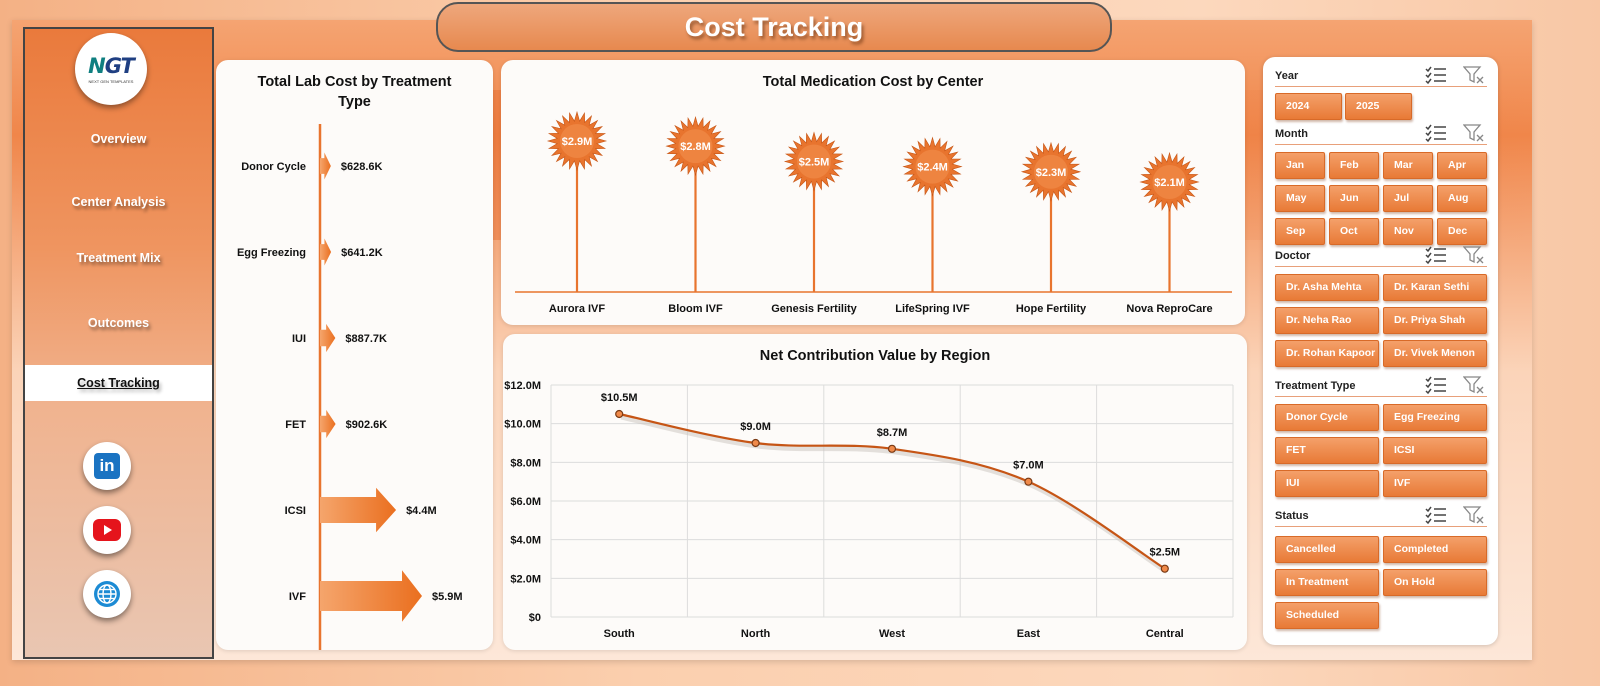 The height and width of the screenshot is (686, 1600). Describe the element at coordinates (525, 541) in the screenshot. I see `net-y-tick-label: $4.0M` at that location.